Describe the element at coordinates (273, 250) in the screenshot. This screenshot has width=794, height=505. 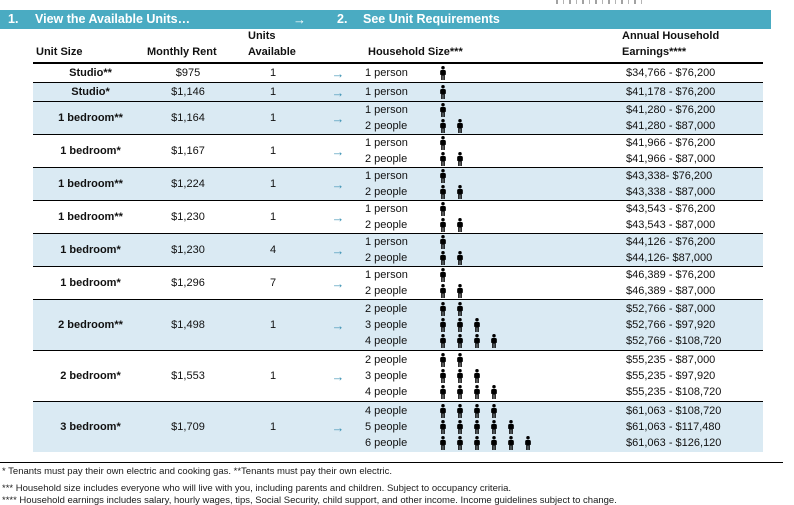
I see `units-available-cell: 4` at that location.